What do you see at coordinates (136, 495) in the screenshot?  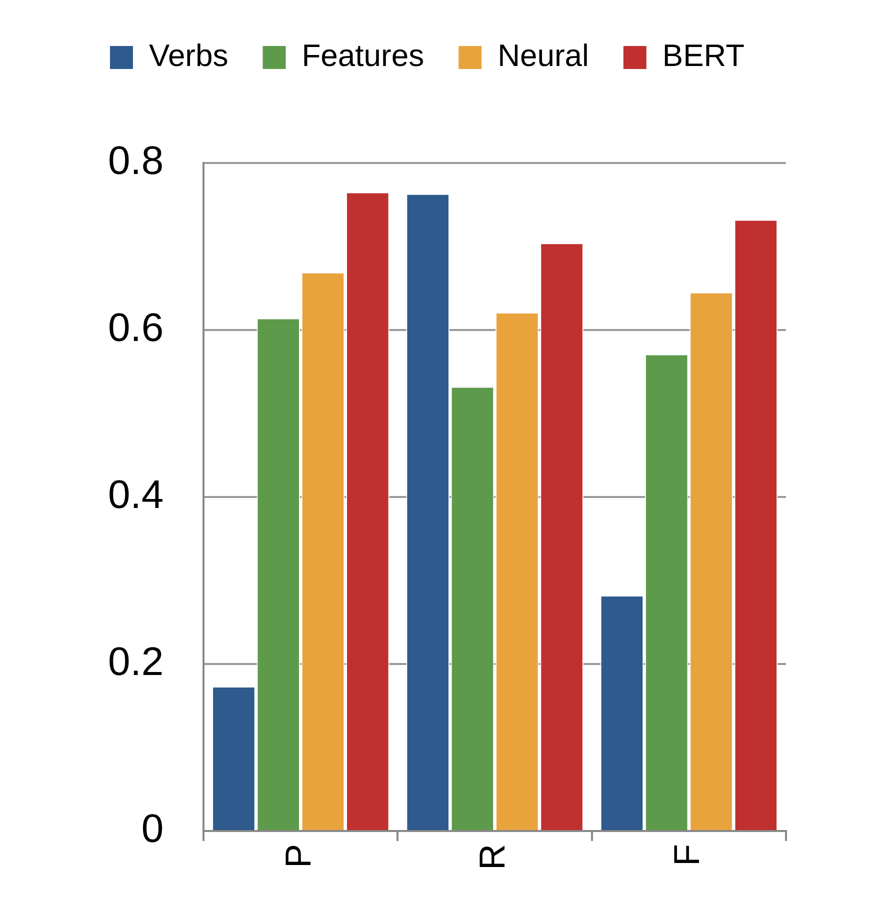 I see `y-tick-label: 0.4` at bounding box center [136, 495].